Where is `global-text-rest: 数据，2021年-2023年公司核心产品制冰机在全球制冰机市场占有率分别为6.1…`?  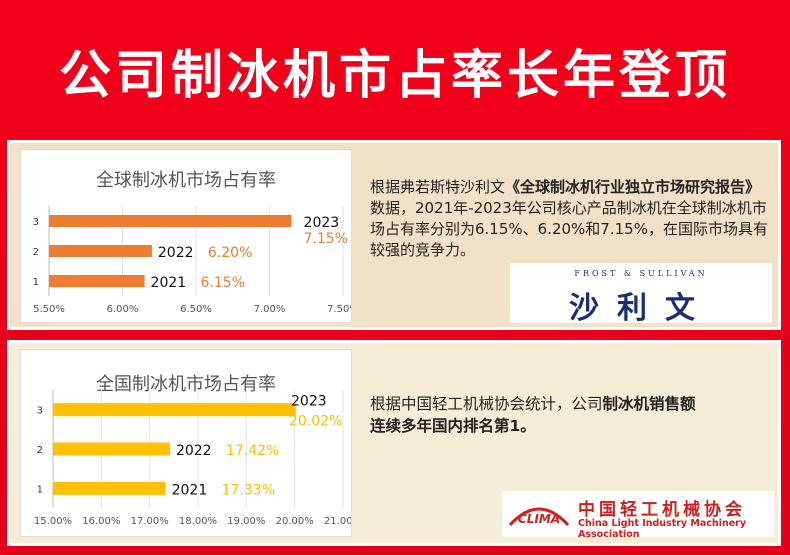
global-text-rest: 数据，2021年-2023年公司核心产品制冰机在全球制冰机市场占有率分别为6.1… is located at coordinates (569, 229).